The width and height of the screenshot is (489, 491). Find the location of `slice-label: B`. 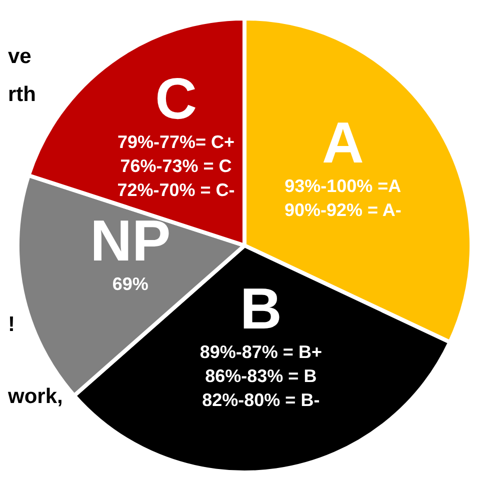

slice-label: B is located at coordinates (261, 309).